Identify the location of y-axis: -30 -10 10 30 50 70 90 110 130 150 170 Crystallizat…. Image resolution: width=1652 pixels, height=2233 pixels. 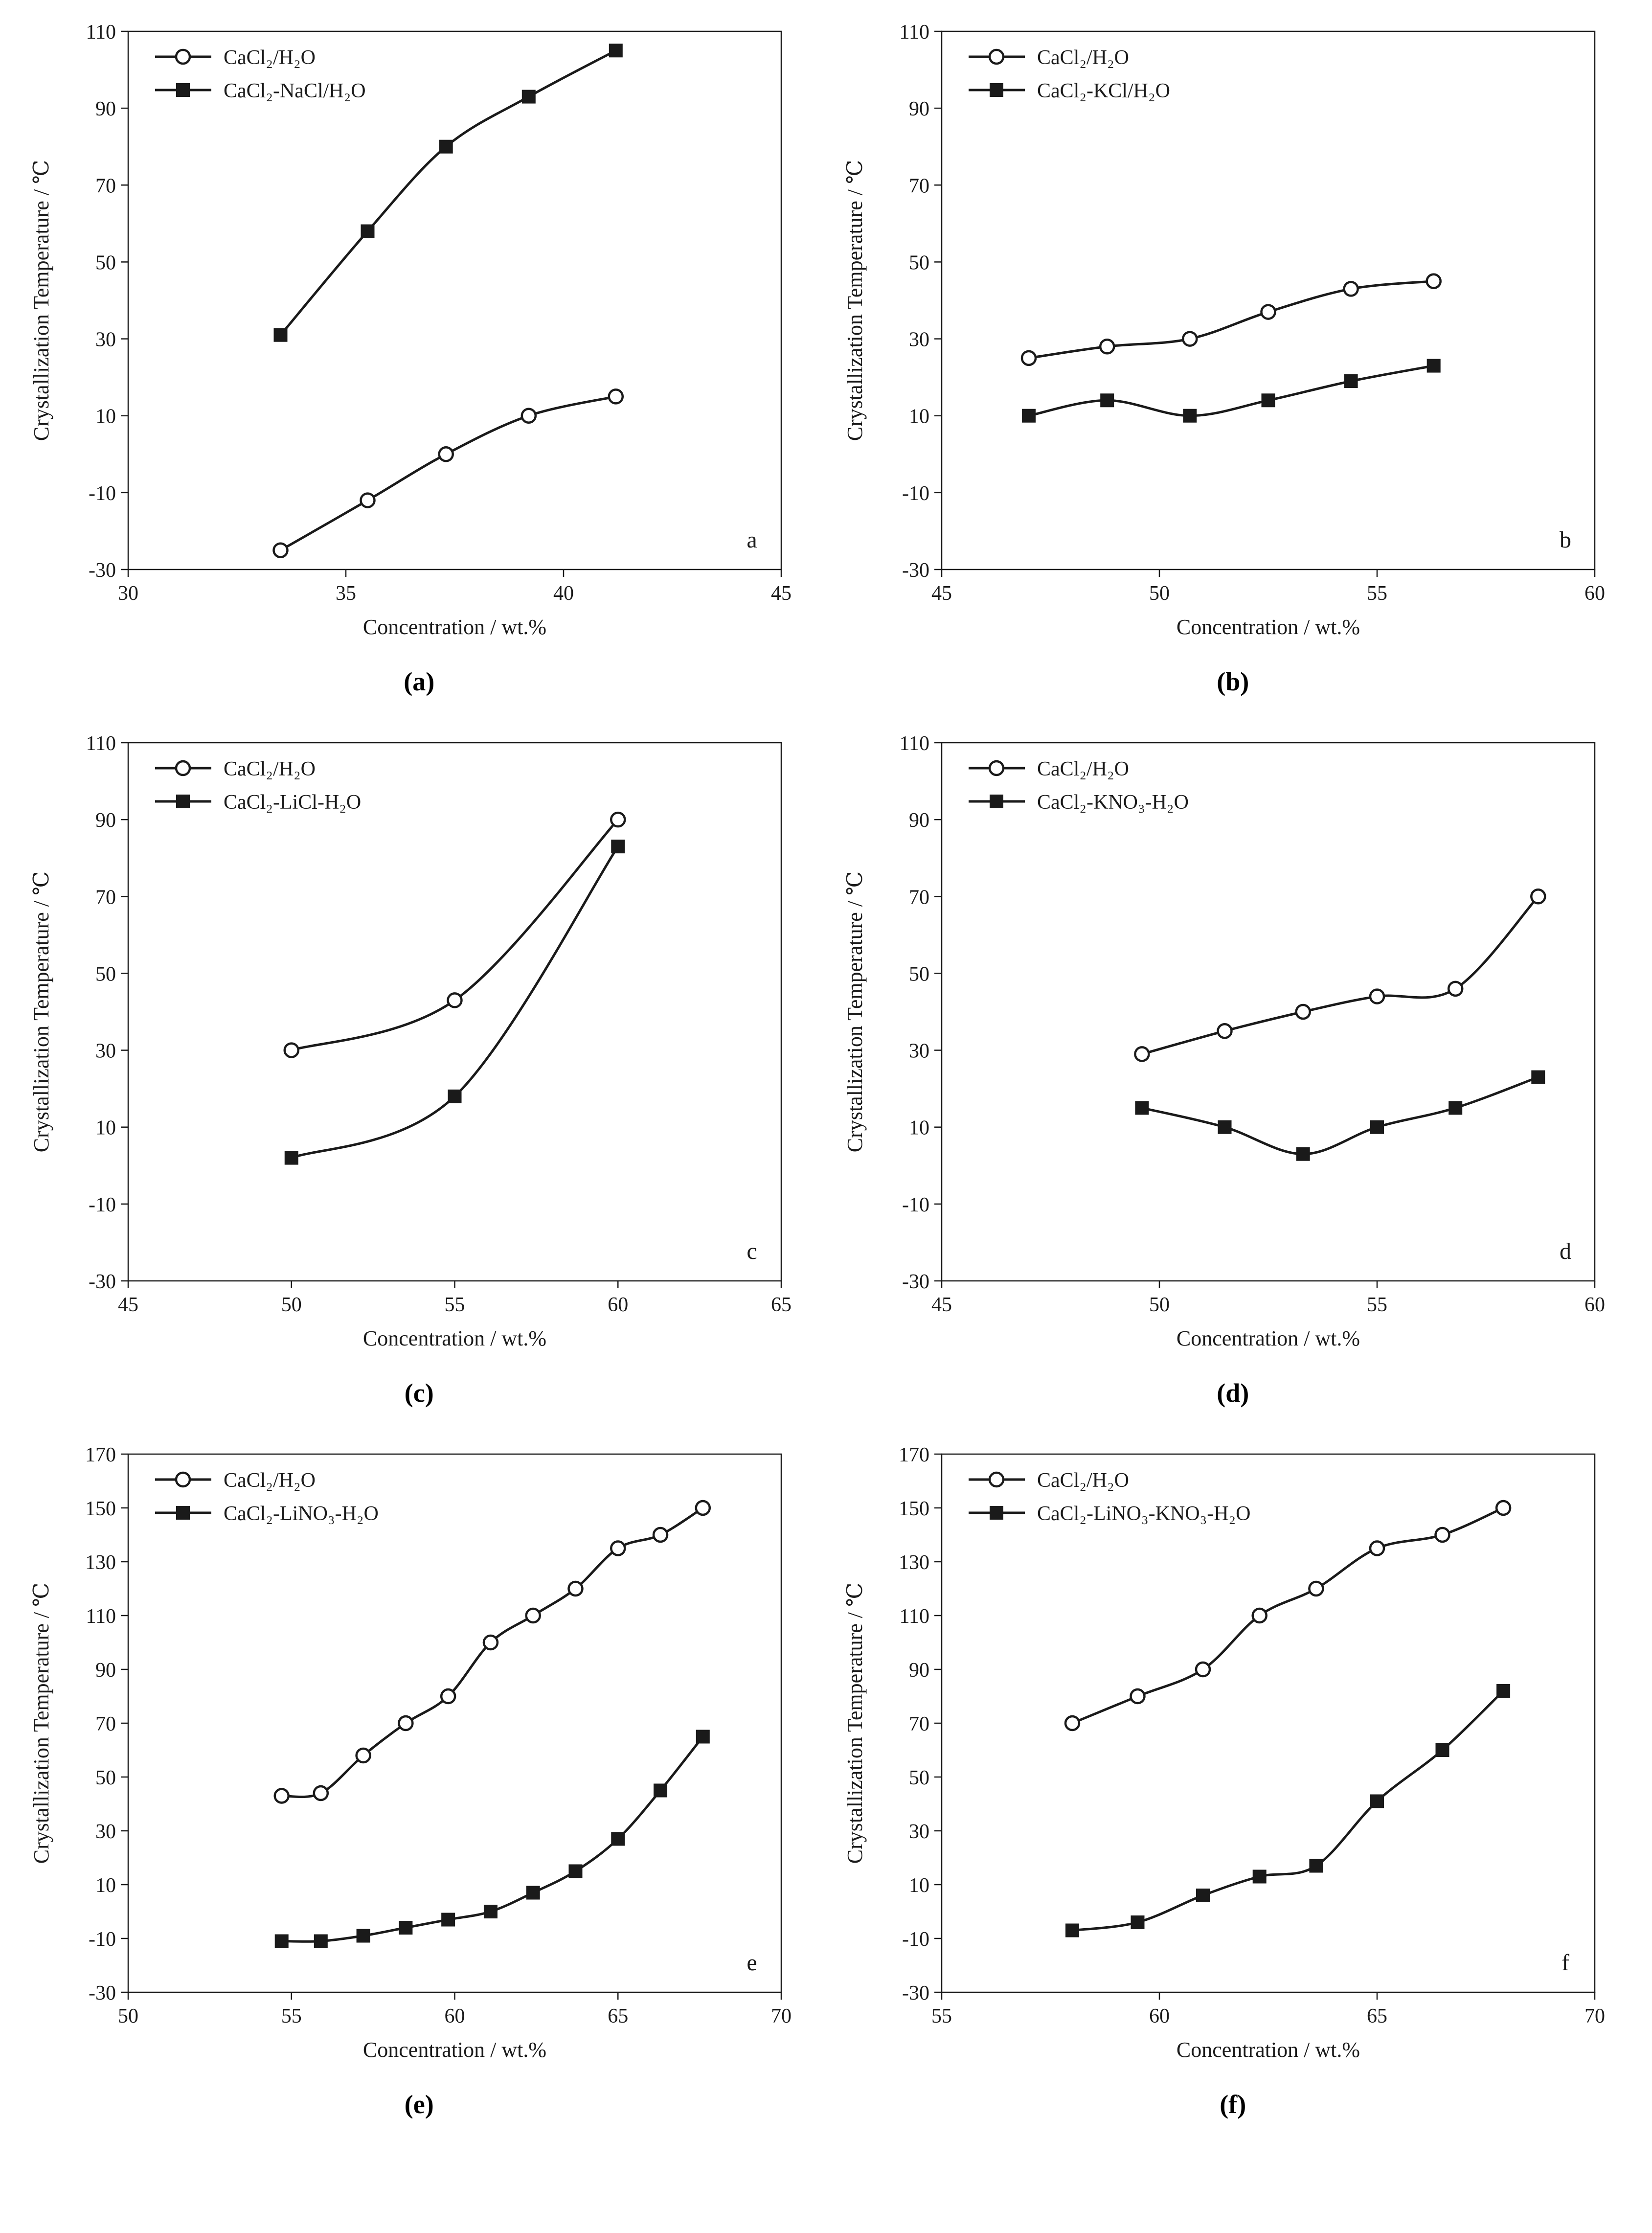
(78, 1724).